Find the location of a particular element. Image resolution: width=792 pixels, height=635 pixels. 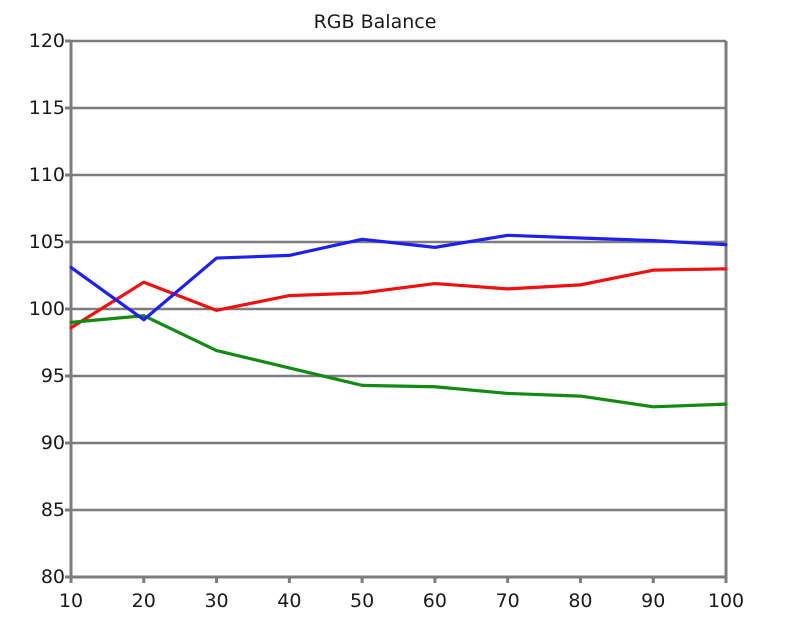

x-tick-label: 60 is located at coordinates (435, 601).